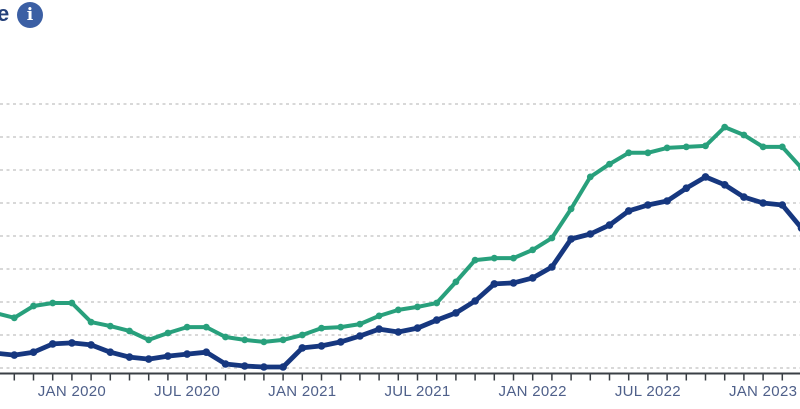  I want to click on x-axis-label: JAN 2020, so click(72, 391).